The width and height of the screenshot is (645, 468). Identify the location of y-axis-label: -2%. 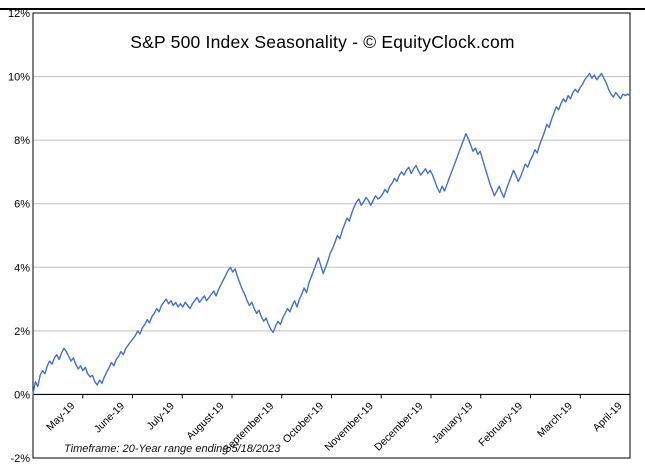
(20, 459).